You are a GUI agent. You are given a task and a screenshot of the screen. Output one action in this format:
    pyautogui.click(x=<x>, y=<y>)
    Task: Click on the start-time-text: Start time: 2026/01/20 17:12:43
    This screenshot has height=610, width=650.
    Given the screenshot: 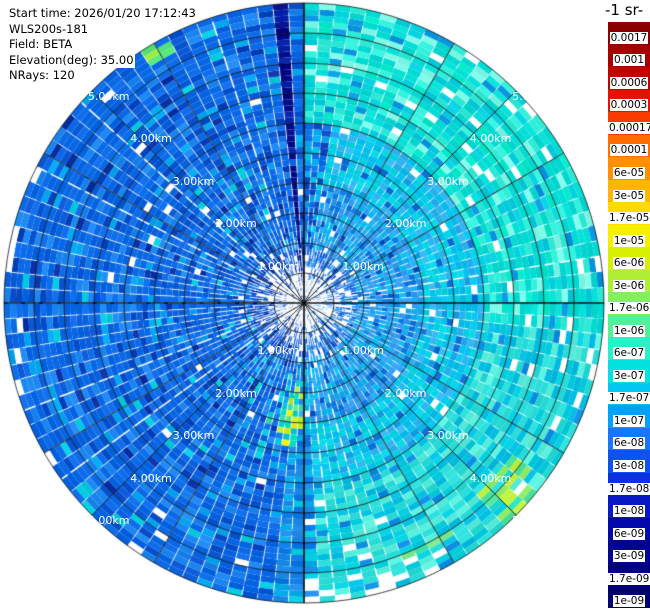 What is the action you would take?
    pyautogui.click(x=102, y=14)
    